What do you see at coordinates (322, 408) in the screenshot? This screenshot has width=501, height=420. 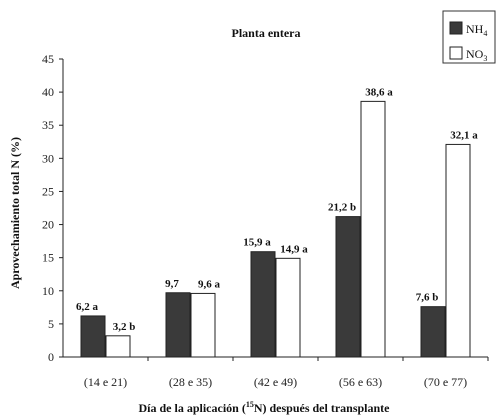 I see `x-axis-title-suffix: N) después del transplante` at bounding box center [322, 408].